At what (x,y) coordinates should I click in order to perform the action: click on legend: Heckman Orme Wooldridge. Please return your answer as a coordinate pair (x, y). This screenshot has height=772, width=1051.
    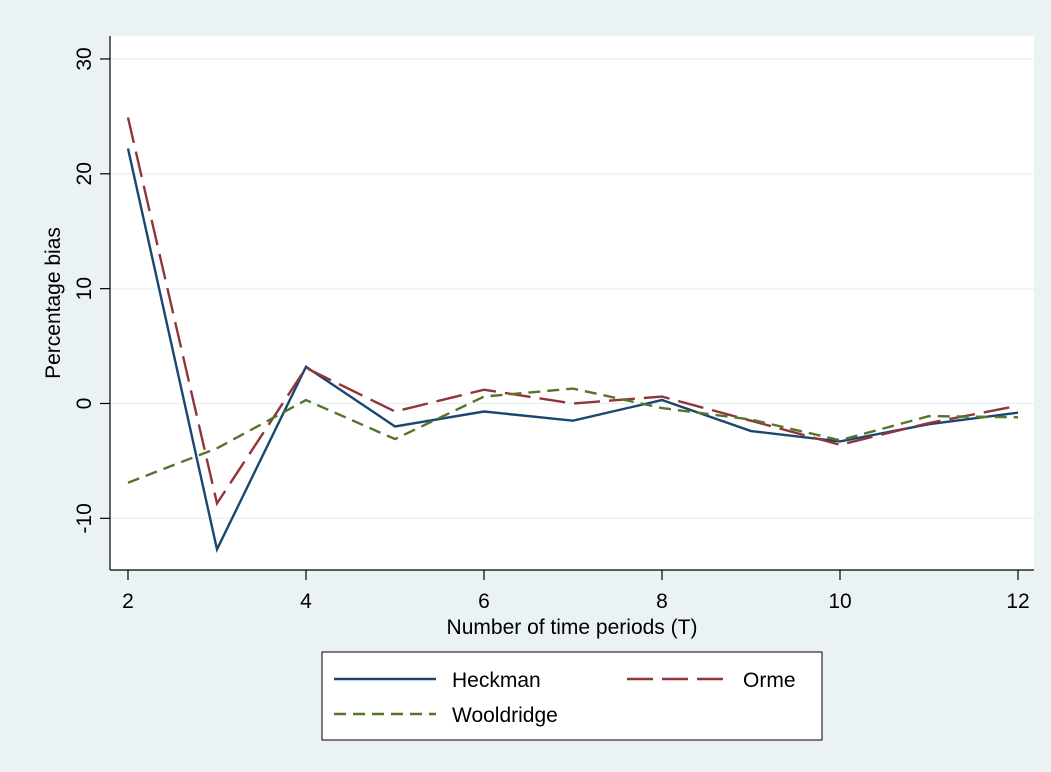
    Looking at the image, I should click on (572, 696).